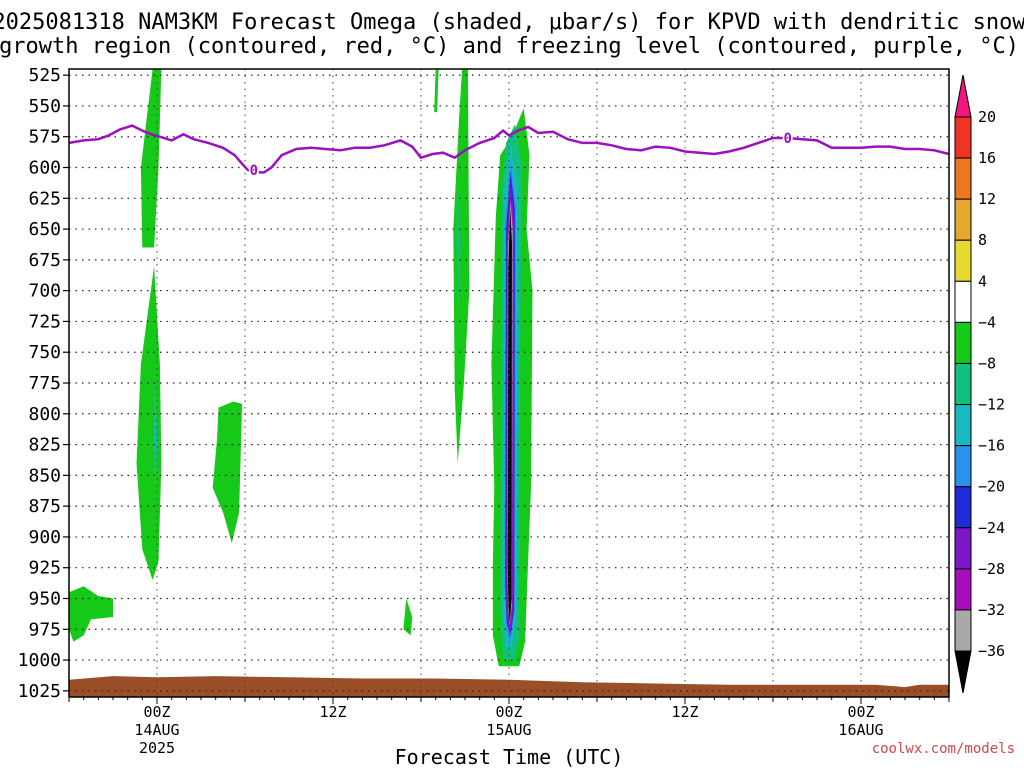  I want to click on y-tick-label: 725, so click(44, 321).